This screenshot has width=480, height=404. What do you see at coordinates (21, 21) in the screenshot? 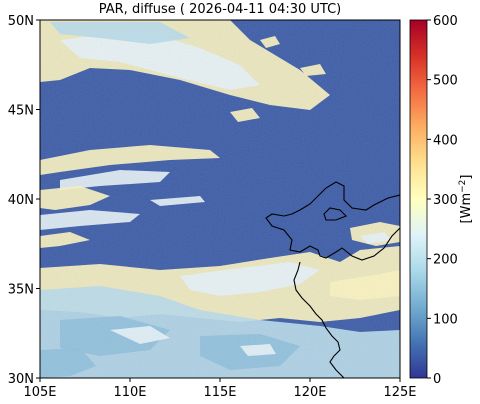
I see `y-tick-label: 50N` at bounding box center [21, 21].